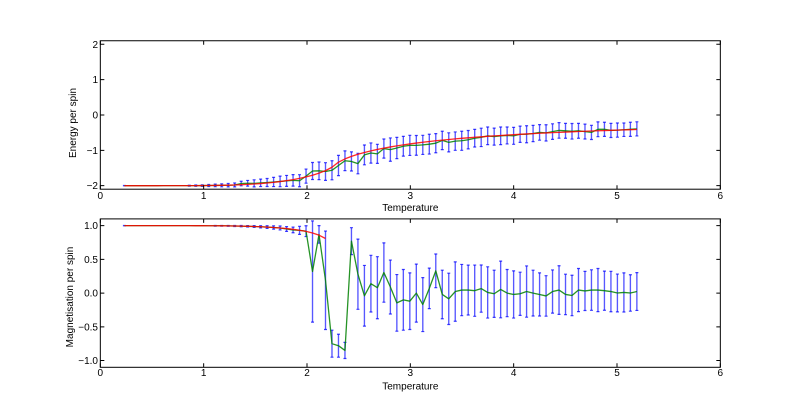  I want to click on svg-text: −1.0, so click(88, 361).